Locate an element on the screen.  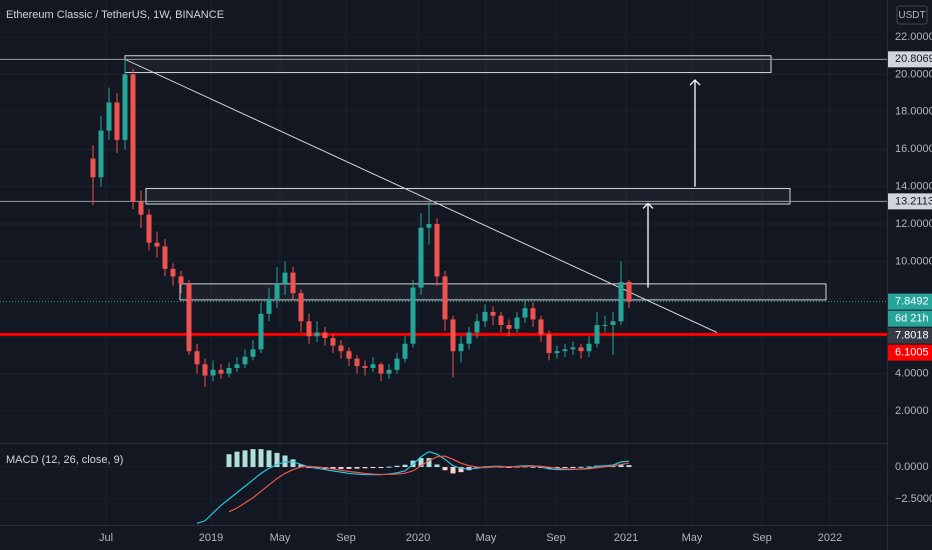
y-tick-label: 2.0000 is located at coordinates (912, 411).